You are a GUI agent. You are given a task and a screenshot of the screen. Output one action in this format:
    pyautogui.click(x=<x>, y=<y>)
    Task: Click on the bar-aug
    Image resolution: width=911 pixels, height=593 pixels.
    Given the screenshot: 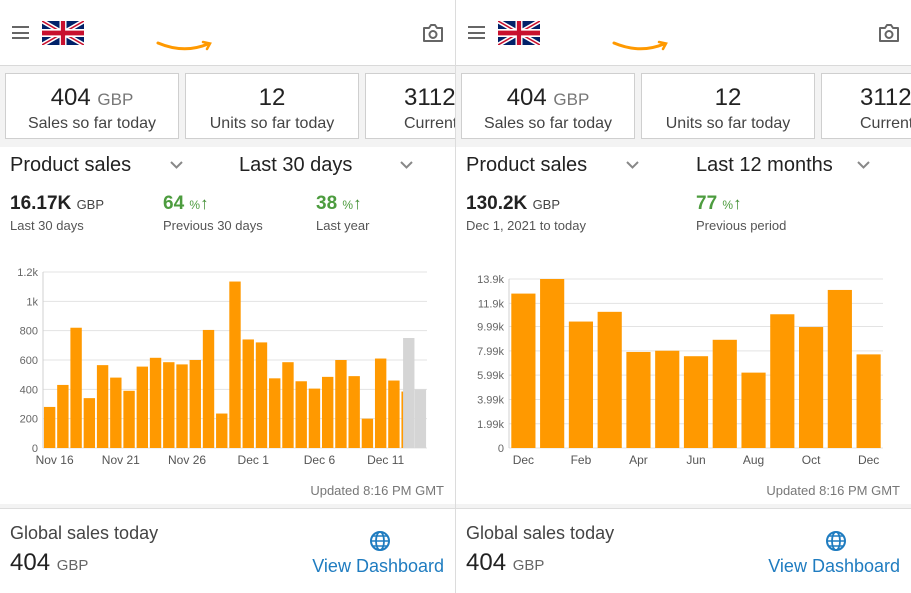 What is the action you would take?
    pyautogui.click(x=753, y=410)
    